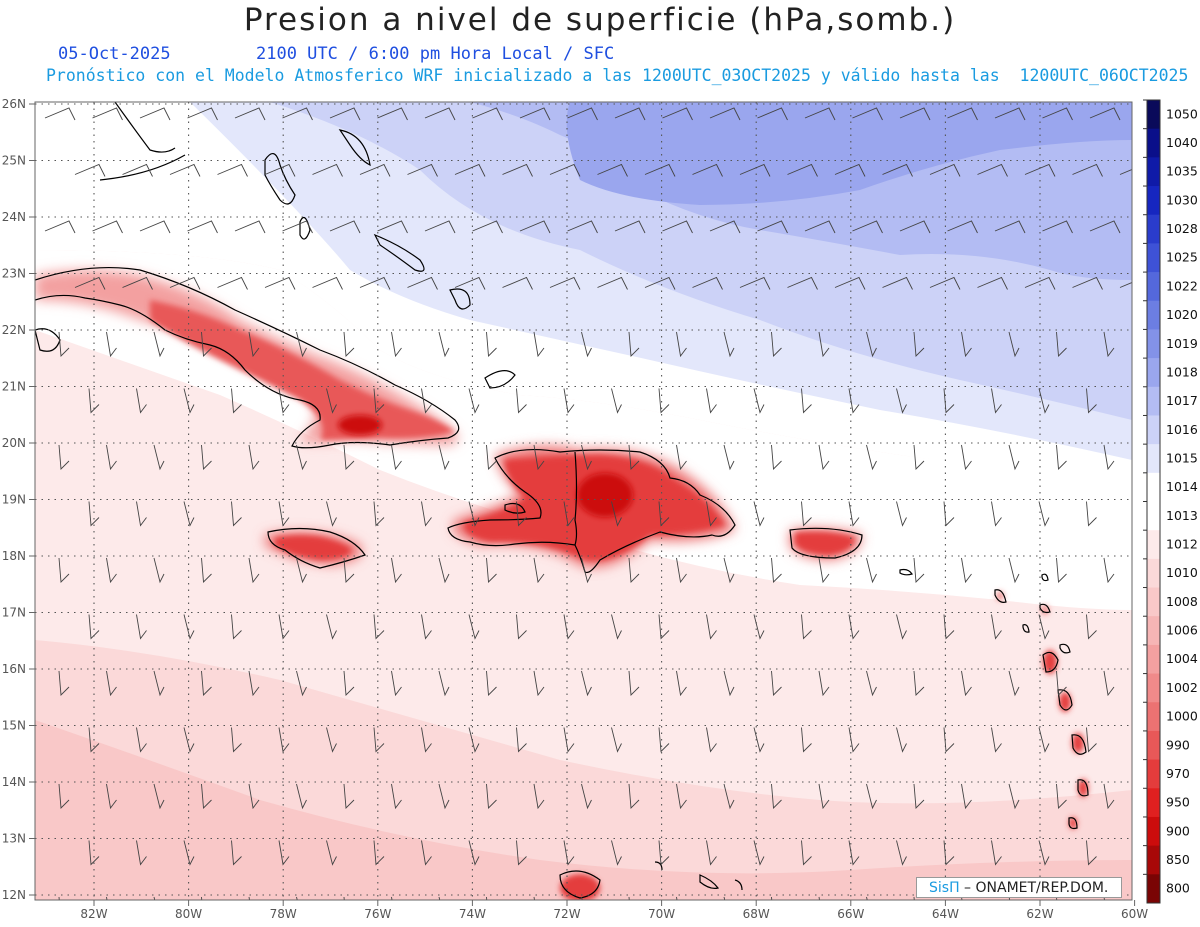 This screenshot has height=927, width=1200. I want to click on lat-label: 21N, so click(14, 387).